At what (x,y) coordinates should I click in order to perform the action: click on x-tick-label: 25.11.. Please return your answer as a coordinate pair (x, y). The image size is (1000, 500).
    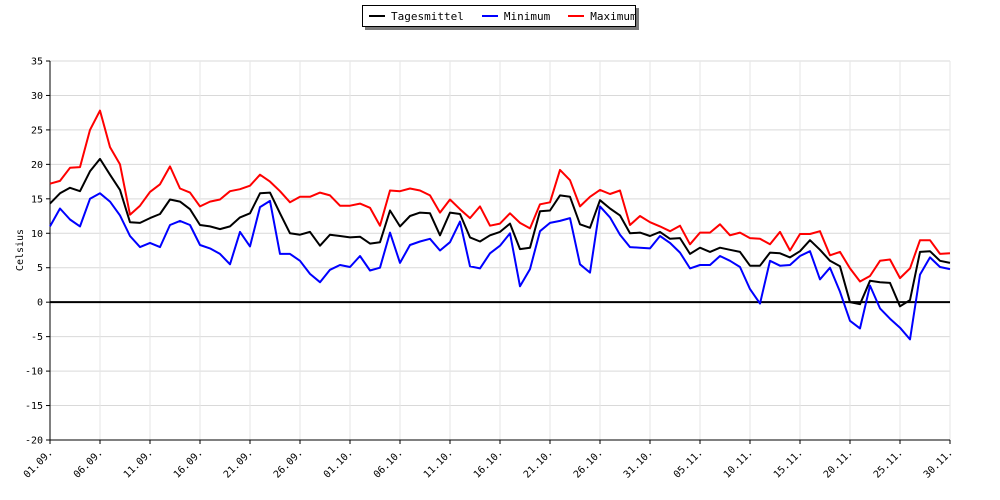
    Looking at the image, I should click on (888, 463).